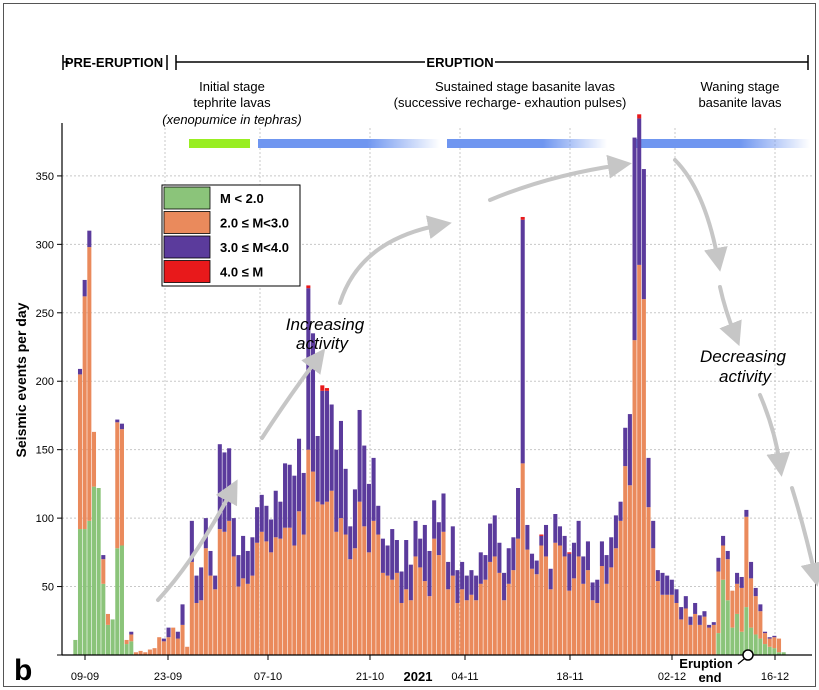 Image resolution: width=819 pixels, height=690 pixels. Describe the element at coordinates (187, 271) in the screenshot. I see `legend-swatch` at that location.